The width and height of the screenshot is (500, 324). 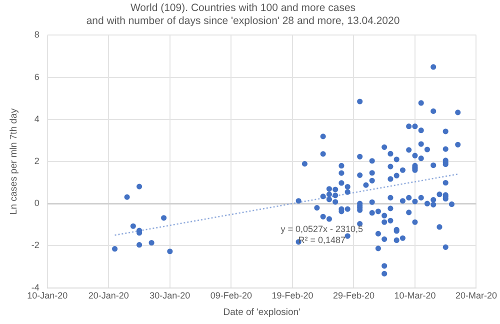 What do you see at coordinates (293, 295) in the screenshot?
I see `x-tick-label: 19-Feb-20` at bounding box center [293, 295].